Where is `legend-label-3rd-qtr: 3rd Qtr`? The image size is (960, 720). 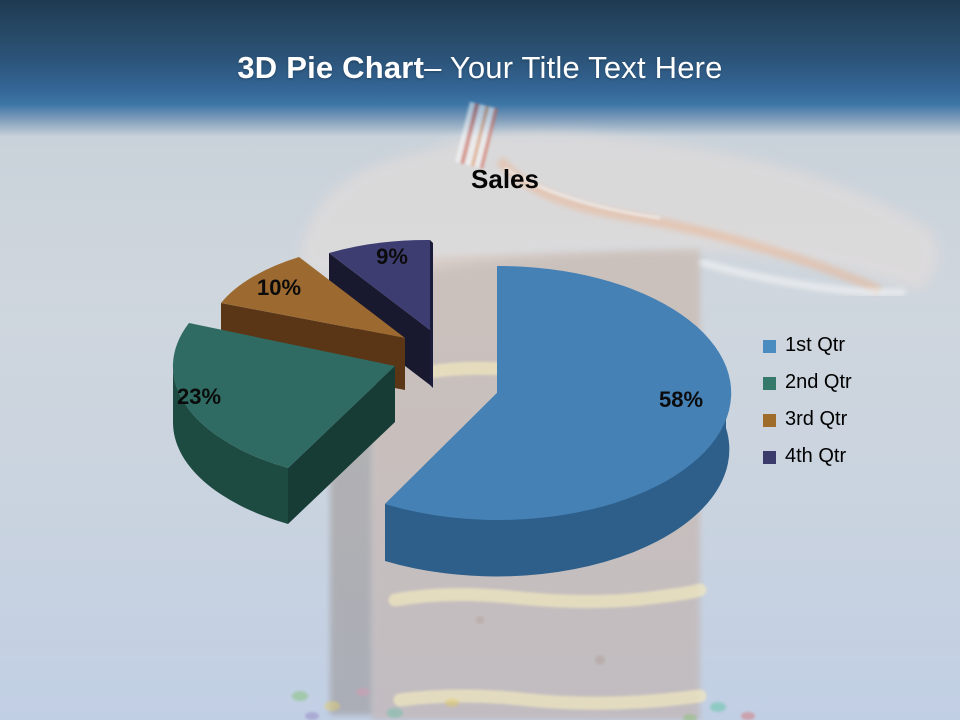 legend-label-3rd-qtr: 3rd Qtr is located at coordinates (816, 419).